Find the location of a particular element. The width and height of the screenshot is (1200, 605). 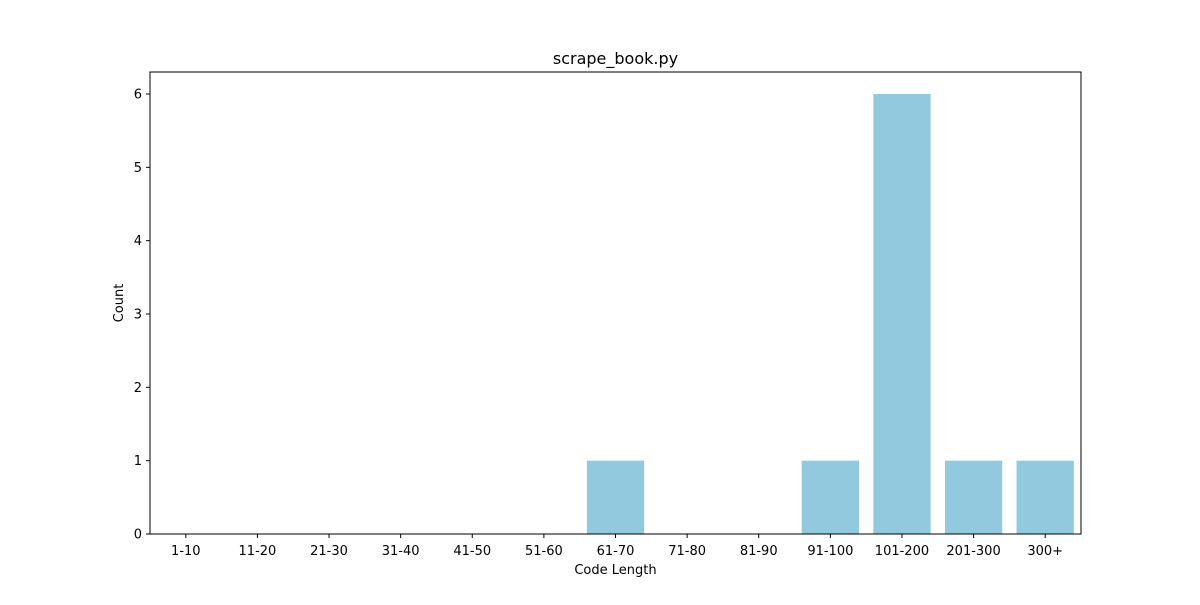

x-tick-label: 61-70 is located at coordinates (616, 551).